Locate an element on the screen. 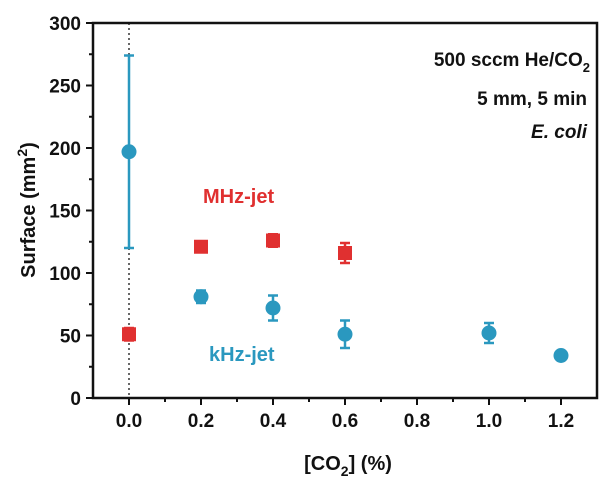 The width and height of the screenshot is (603, 479). series-label-khz: kHz-jet is located at coordinates (242, 355).